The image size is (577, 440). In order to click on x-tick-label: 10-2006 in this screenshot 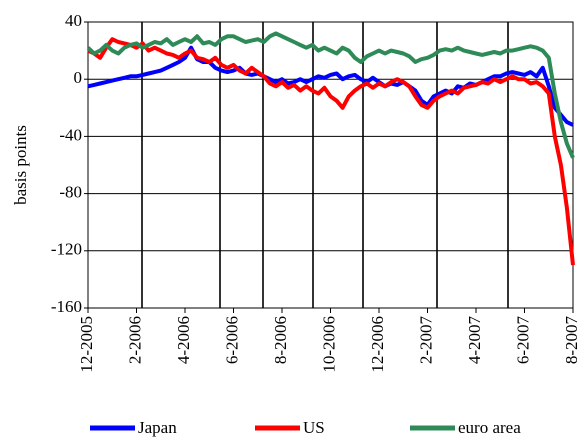, I will do `click(328, 344)`.